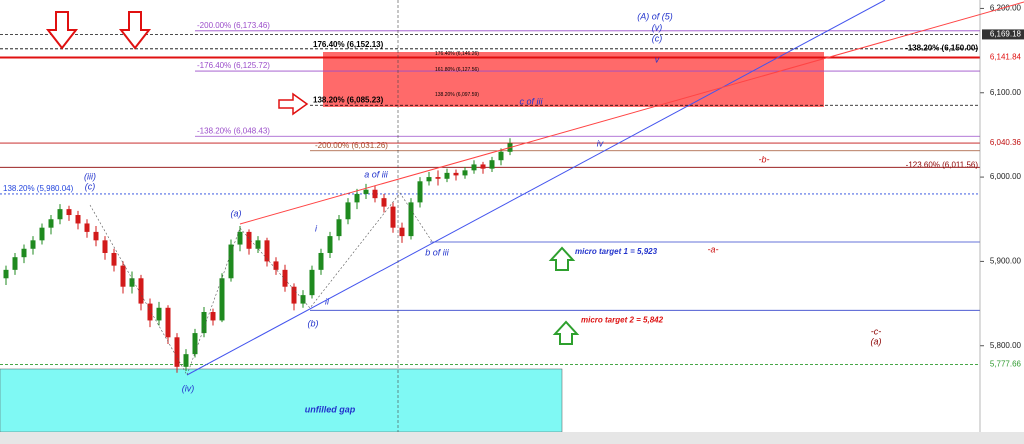  What do you see at coordinates (316, 228) in the screenshot?
I see `wave-label: i` at bounding box center [316, 228].